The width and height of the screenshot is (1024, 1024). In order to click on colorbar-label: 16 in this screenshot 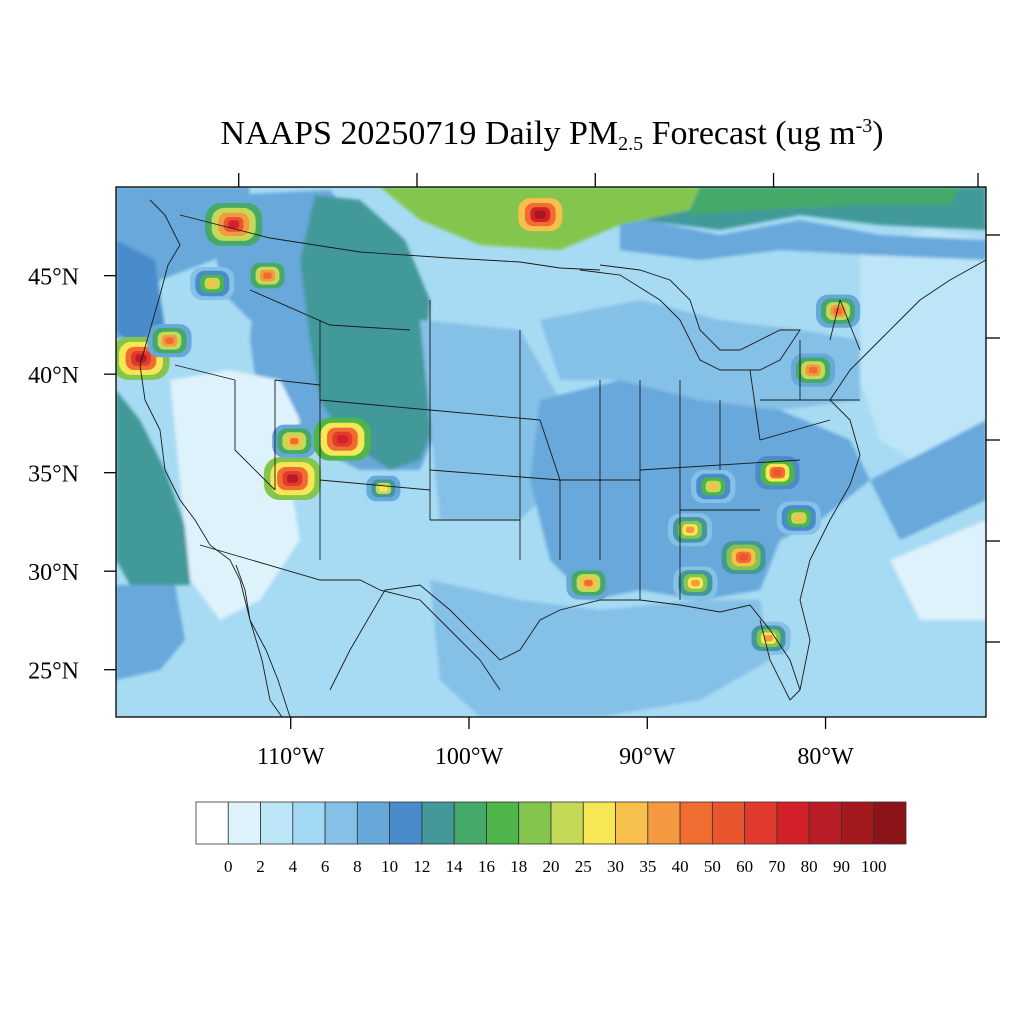, I will do `click(486, 866)`.